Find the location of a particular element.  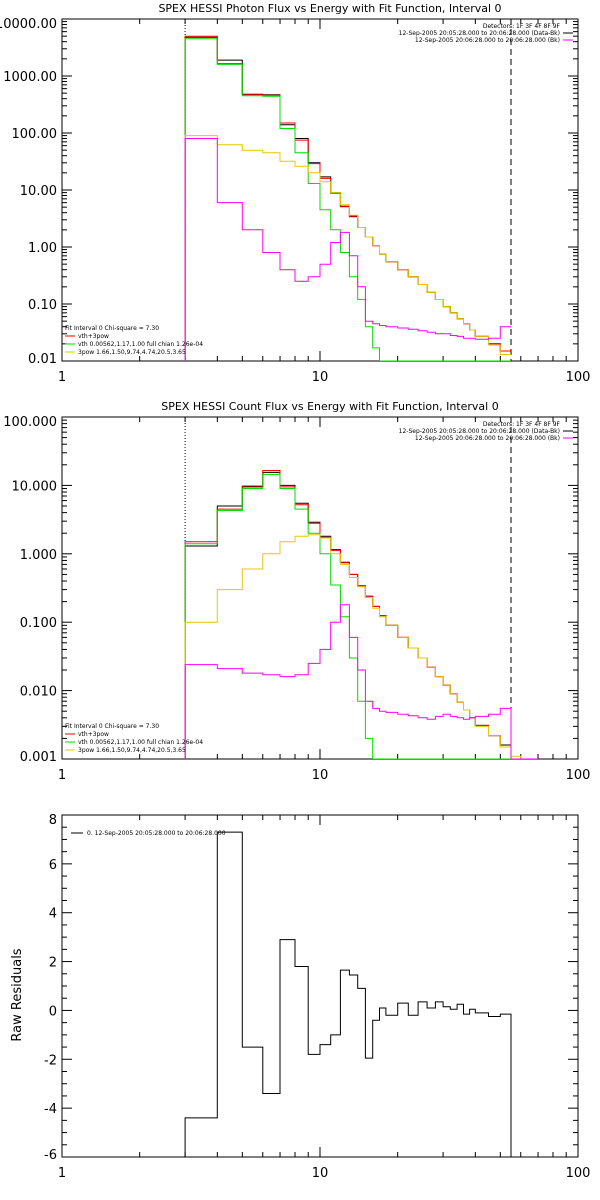

y-tick-label: 1.00 is located at coordinates (42, 248).